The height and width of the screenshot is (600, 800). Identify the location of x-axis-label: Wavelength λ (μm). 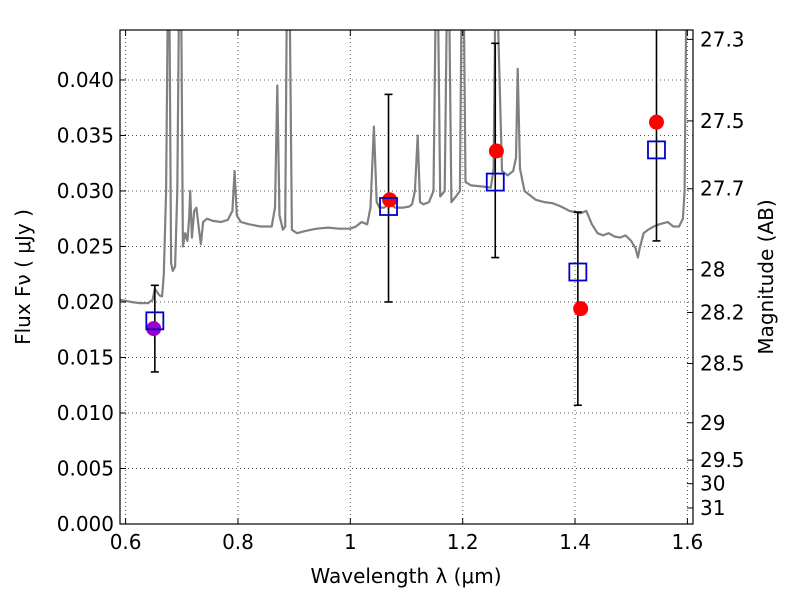
(405, 576).